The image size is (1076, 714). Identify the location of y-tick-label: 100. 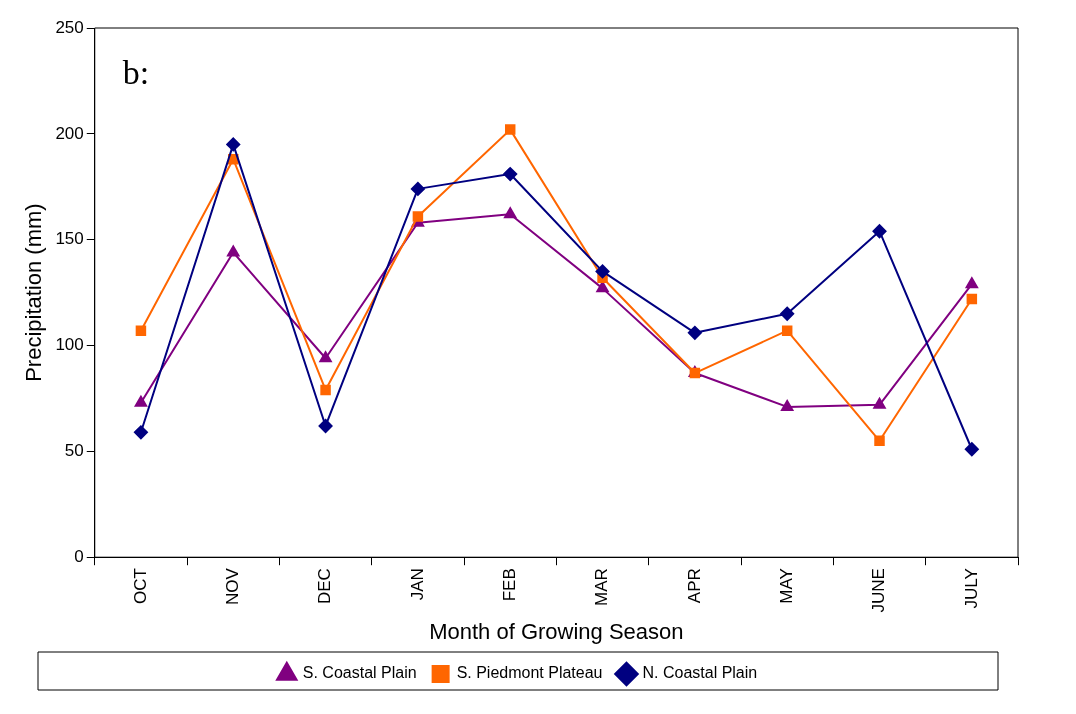
(69, 345).